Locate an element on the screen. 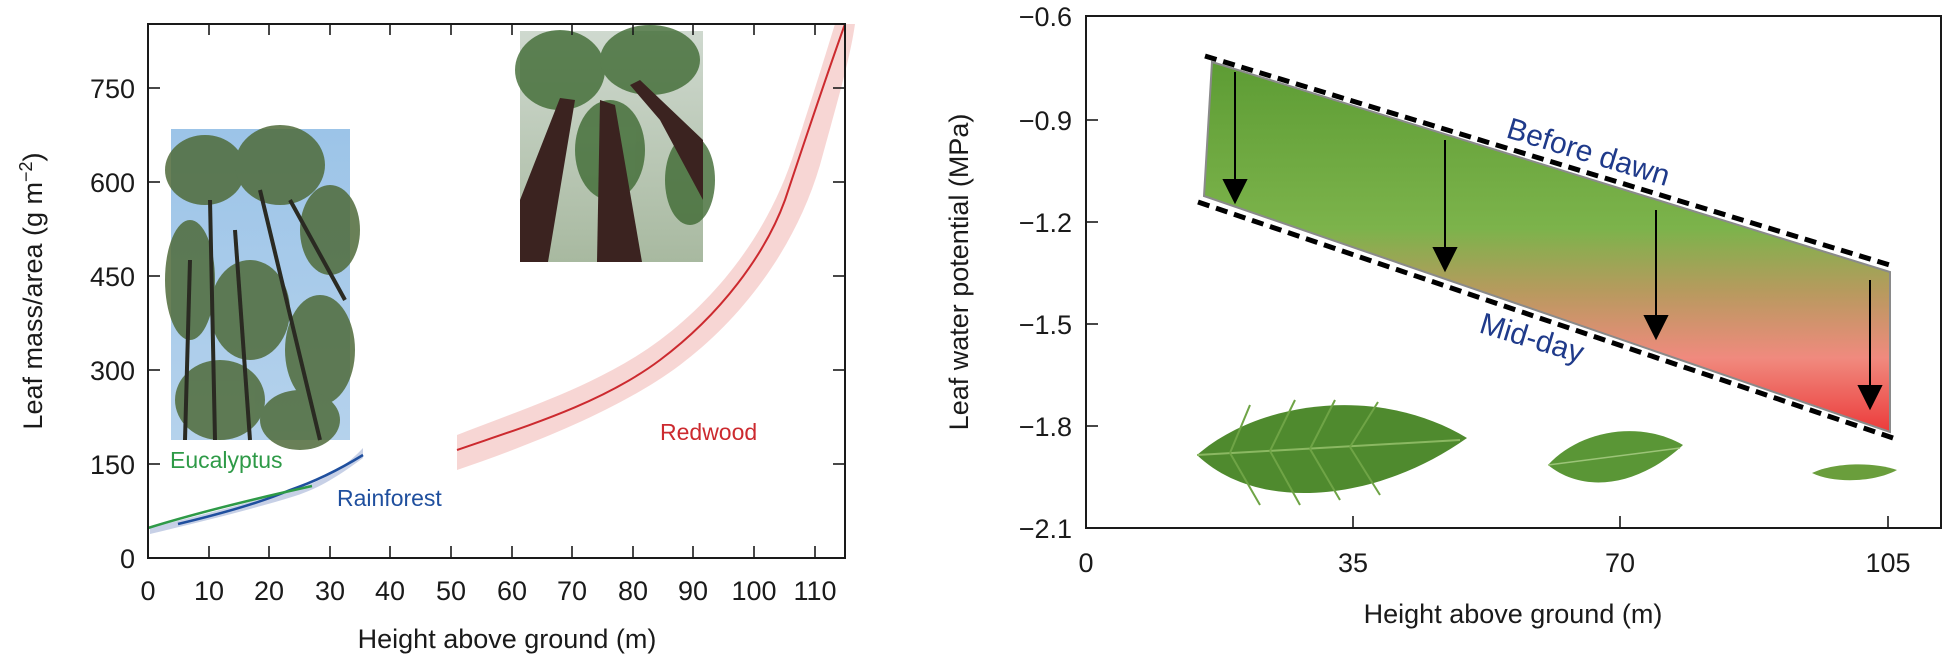 The height and width of the screenshot is (658, 1946). x-tick-label: 40 is located at coordinates (390, 591).